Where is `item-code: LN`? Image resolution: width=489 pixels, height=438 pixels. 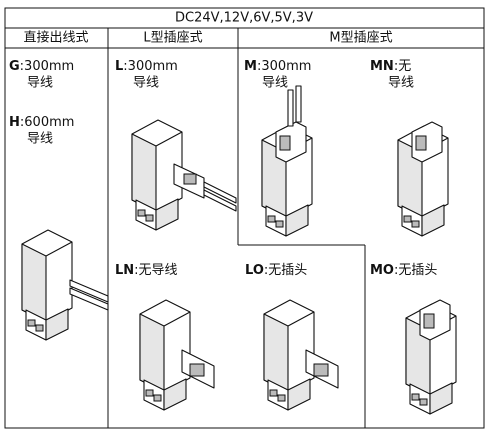
item-code: LN is located at coordinates (124, 270).